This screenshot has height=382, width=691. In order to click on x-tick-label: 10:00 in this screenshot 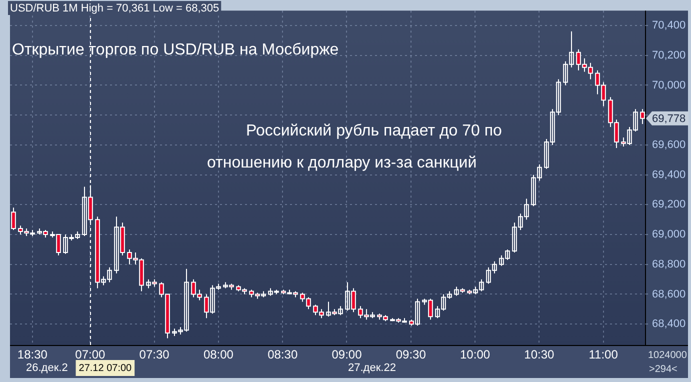, I will do `click(475, 355)`.